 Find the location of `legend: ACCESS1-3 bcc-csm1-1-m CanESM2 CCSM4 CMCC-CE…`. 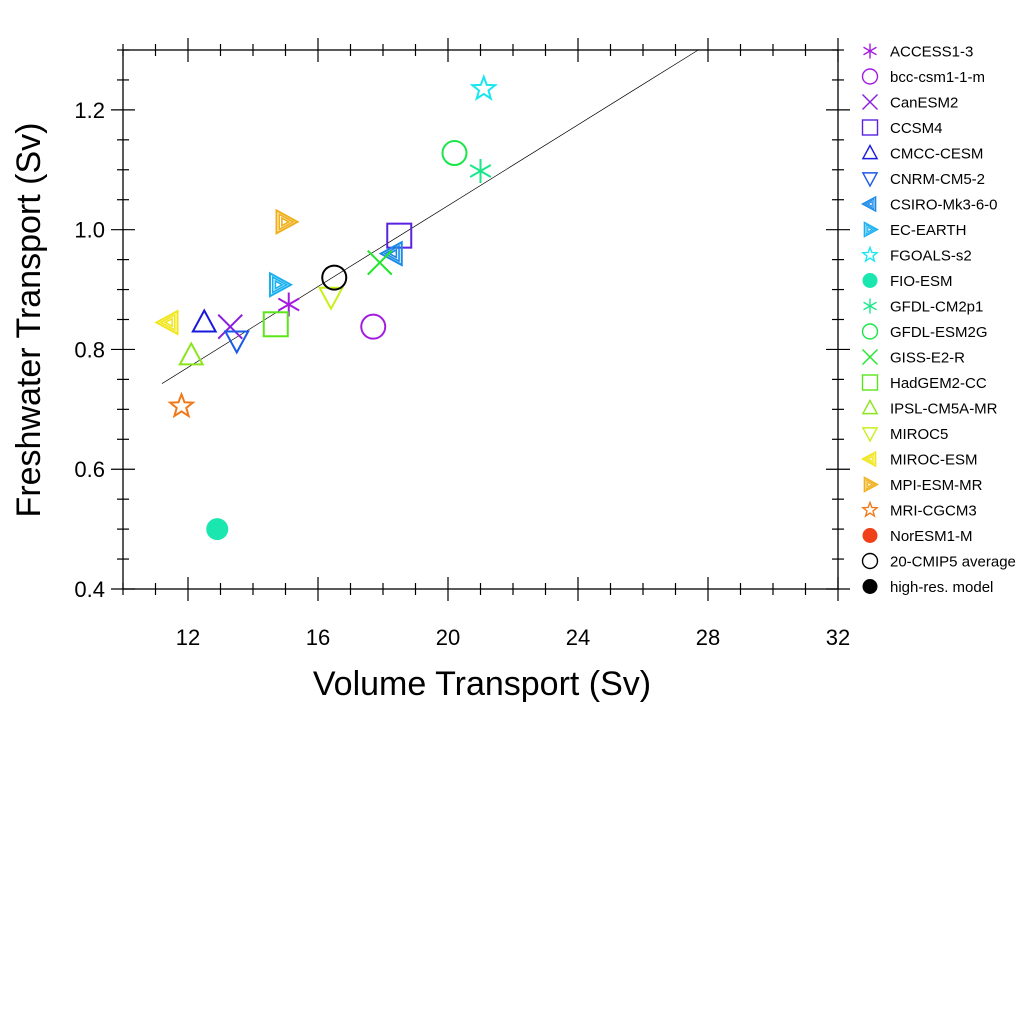

legend: ACCESS1-3 bcc-csm1-1-m CanESM2 CCSM4 CMCC-CE… is located at coordinates (938, 319).